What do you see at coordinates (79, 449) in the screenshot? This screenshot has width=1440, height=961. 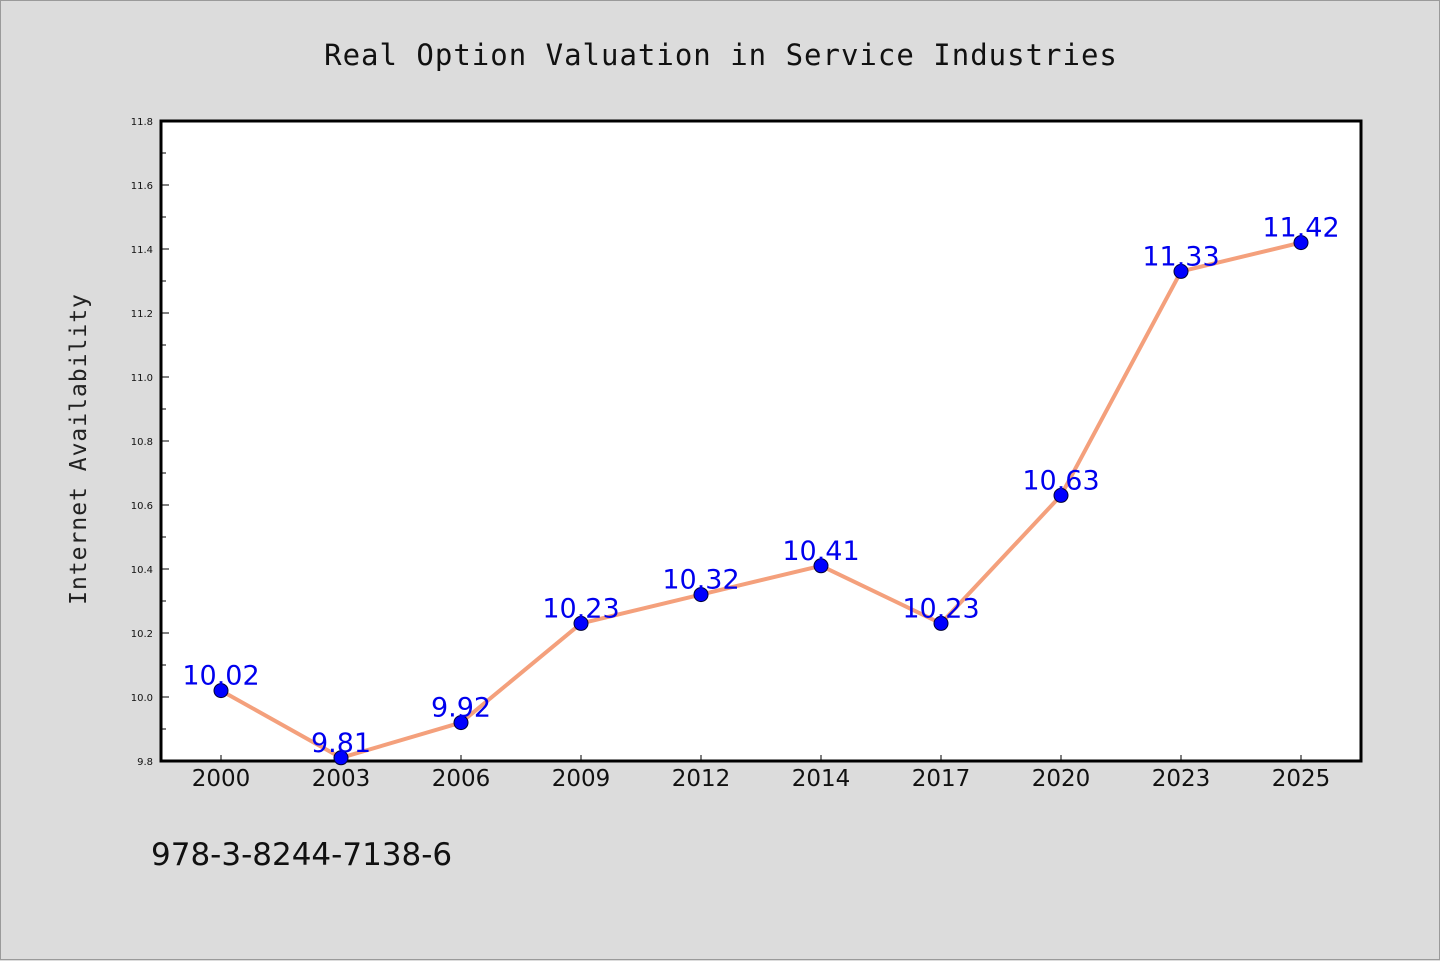 I see `y-axis-label: Internet Availability` at bounding box center [79, 449].